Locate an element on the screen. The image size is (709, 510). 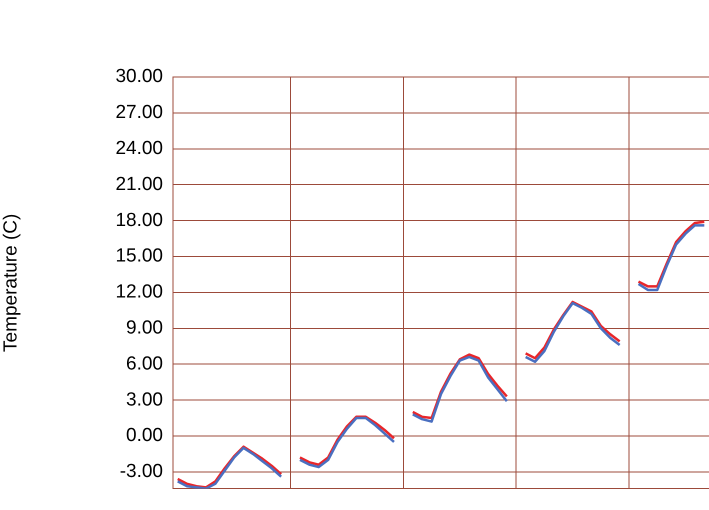
y-tick-label: 0.00 is located at coordinates (144, 435).